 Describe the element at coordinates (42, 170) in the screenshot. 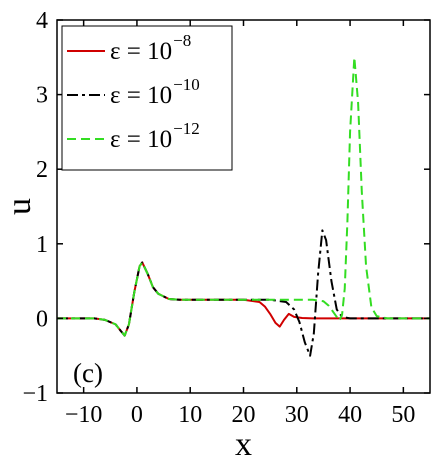

I see `y-tick-label: 2` at that location.